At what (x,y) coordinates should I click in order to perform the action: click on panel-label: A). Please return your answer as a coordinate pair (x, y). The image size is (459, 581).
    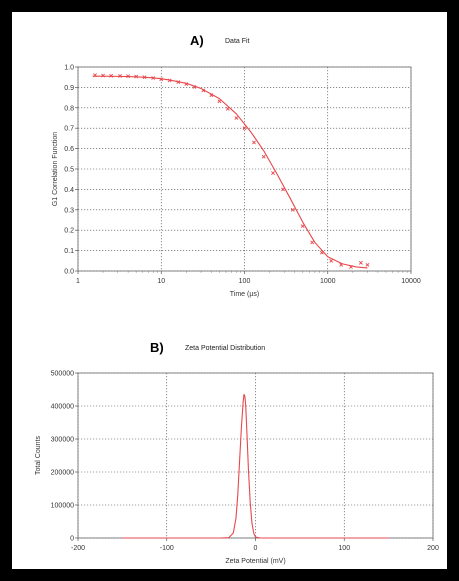
    Looking at the image, I should click on (197, 40).